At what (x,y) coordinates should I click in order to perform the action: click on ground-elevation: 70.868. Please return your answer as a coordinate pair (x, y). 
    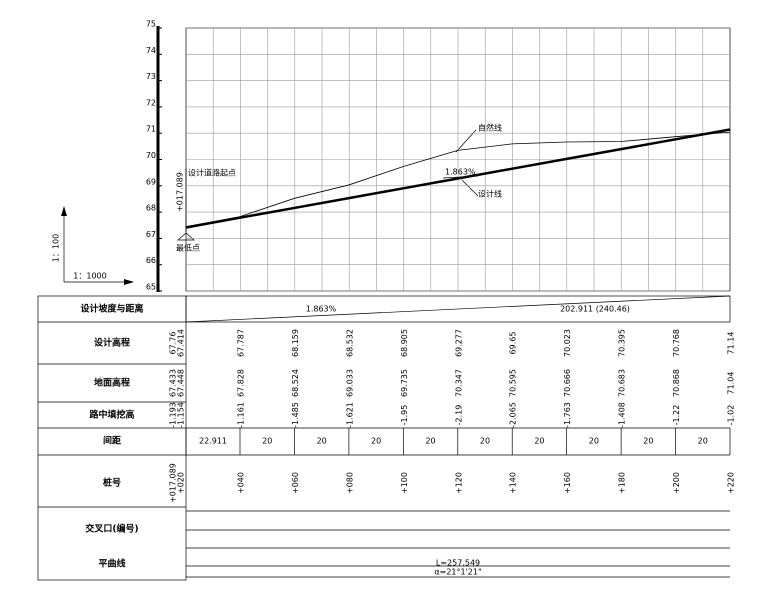
    Looking at the image, I should click on (676, 383).